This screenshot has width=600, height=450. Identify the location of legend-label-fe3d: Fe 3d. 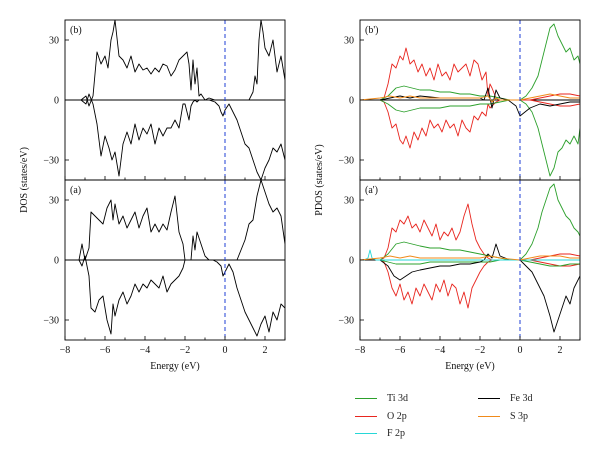
(521, 398).